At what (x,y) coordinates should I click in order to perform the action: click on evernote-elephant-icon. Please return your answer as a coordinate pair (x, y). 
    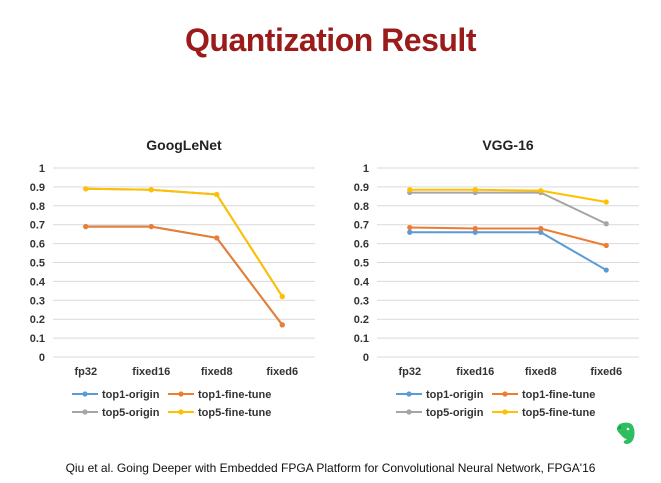
    Looking at the image, I should click on (626, 433).